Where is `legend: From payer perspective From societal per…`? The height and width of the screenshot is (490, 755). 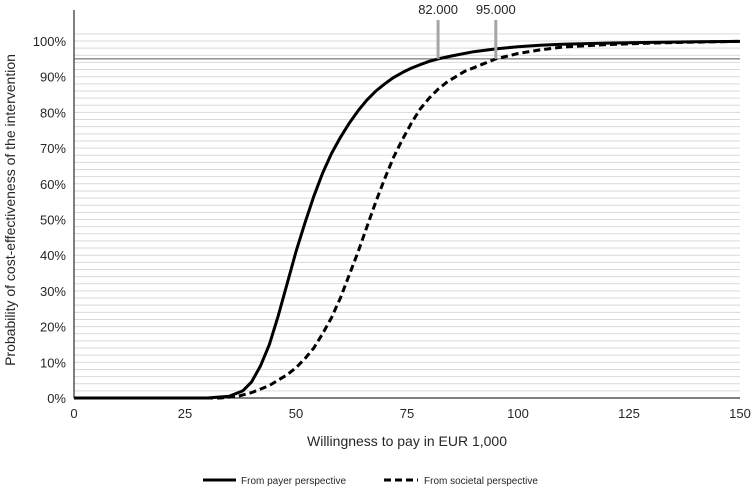 legend: From payer perspective From societal per… is located at coordinates (370, 481).